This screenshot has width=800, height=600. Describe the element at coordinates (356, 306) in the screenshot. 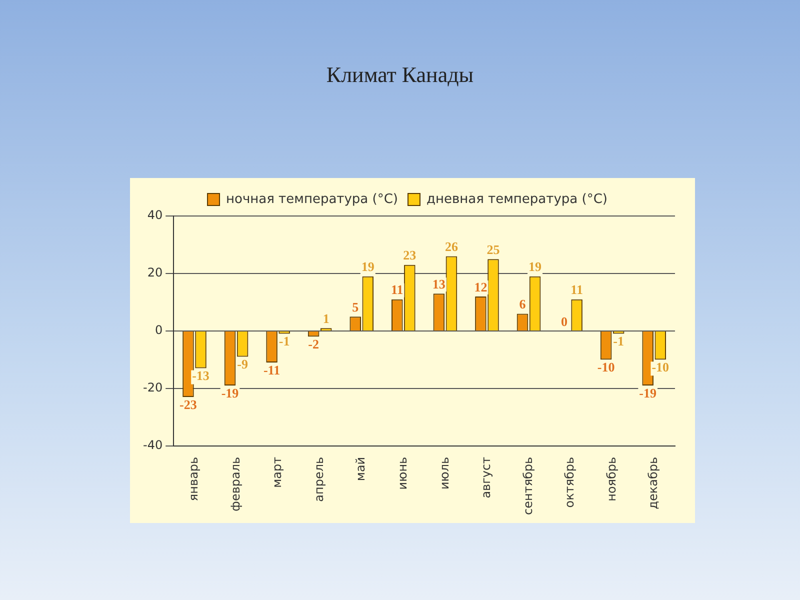

I see `data-label: 5` at that location.